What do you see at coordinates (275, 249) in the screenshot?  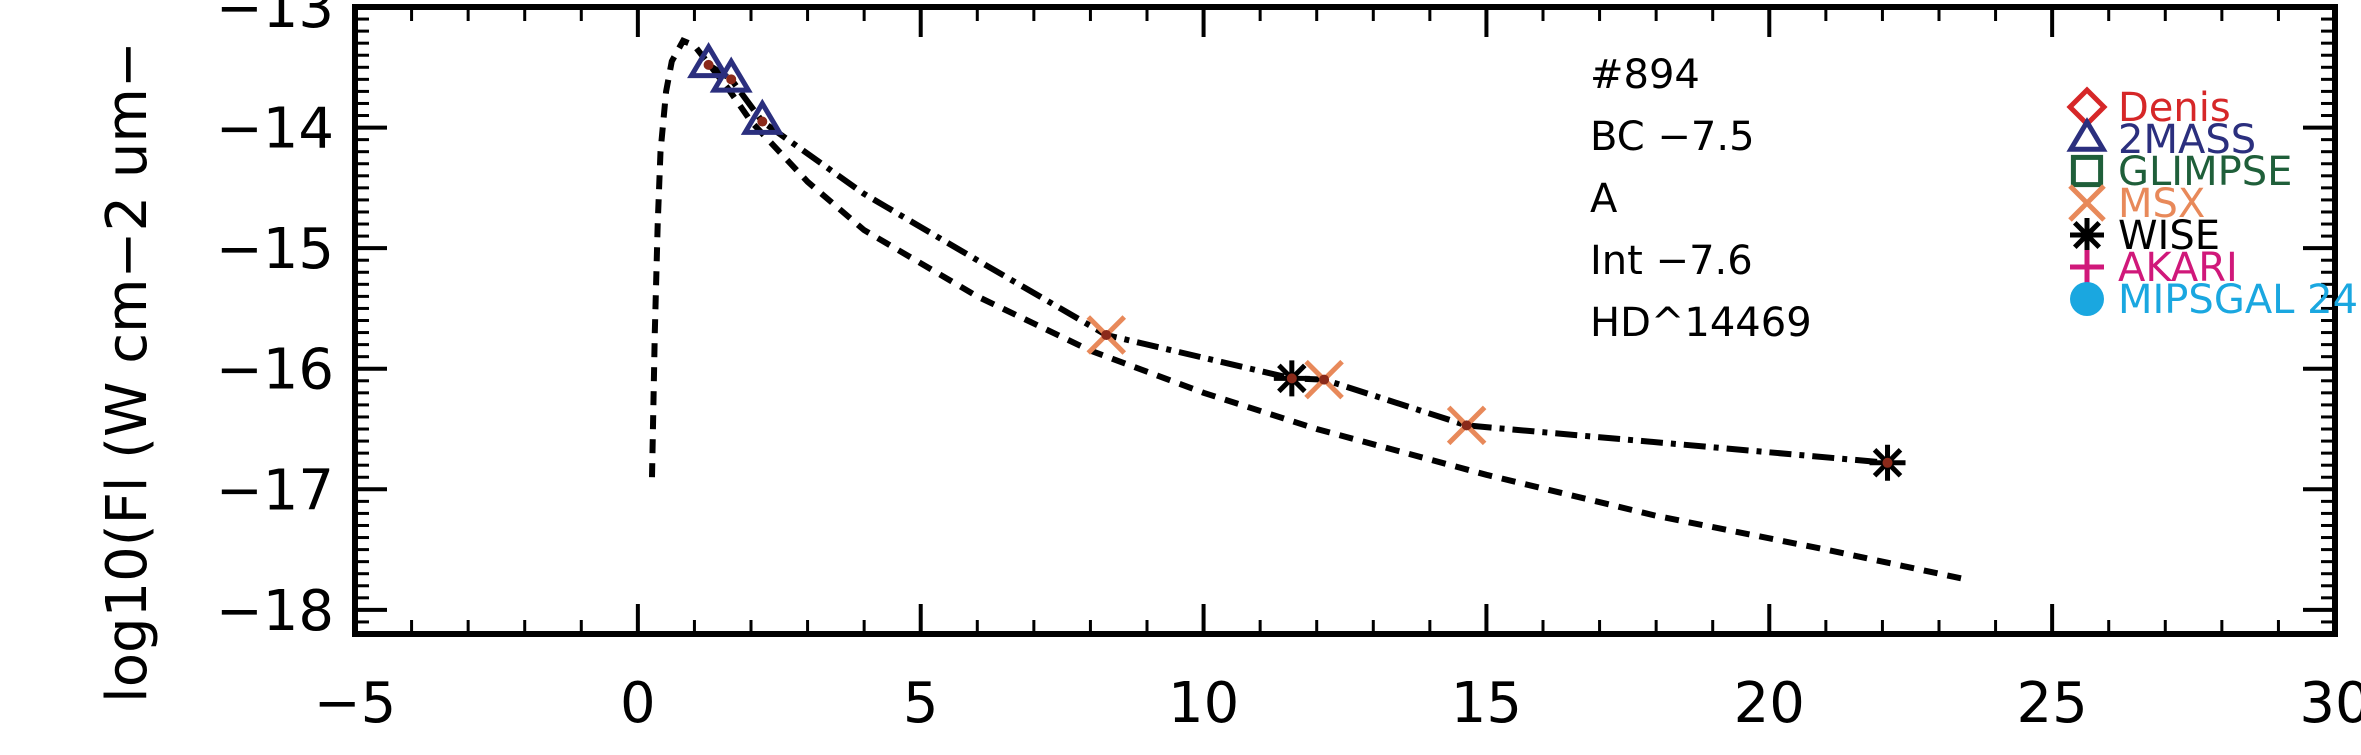 I see `y-tick-label: −15` at bounding box center [275, 249].